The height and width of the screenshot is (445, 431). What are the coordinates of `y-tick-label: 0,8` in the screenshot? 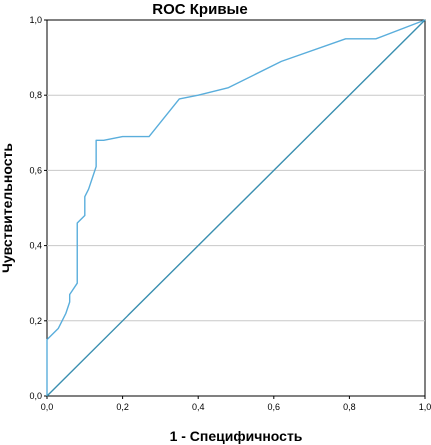 It's located at (35, 95).